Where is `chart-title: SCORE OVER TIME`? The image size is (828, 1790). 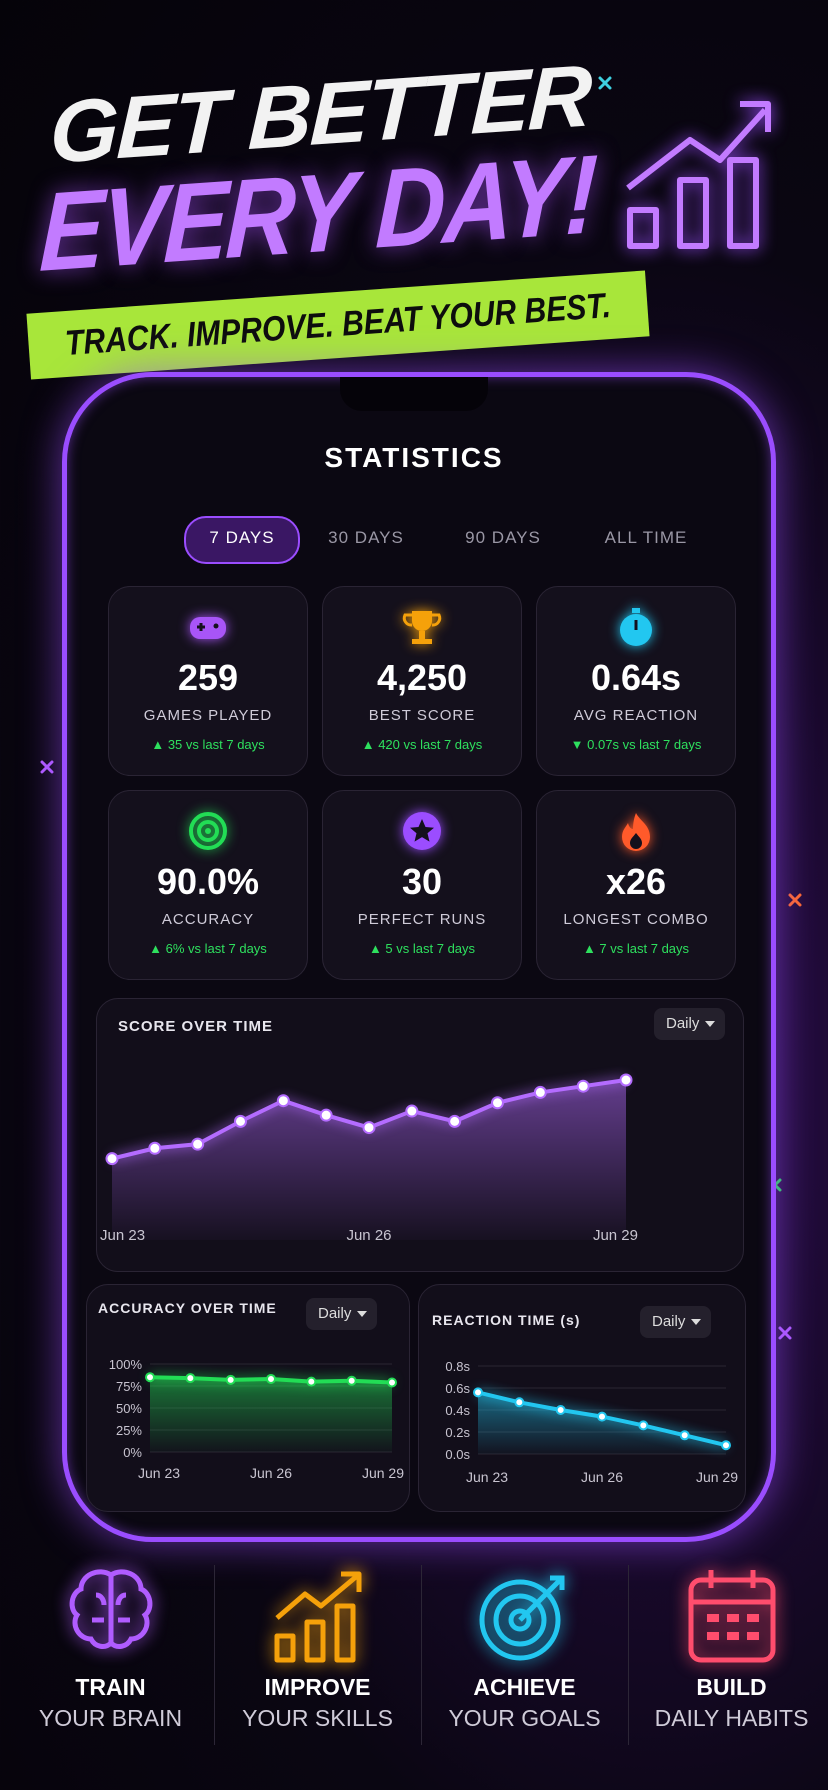 chart-title: SCORE OVER TIME is located at coordinates (196, 1026).